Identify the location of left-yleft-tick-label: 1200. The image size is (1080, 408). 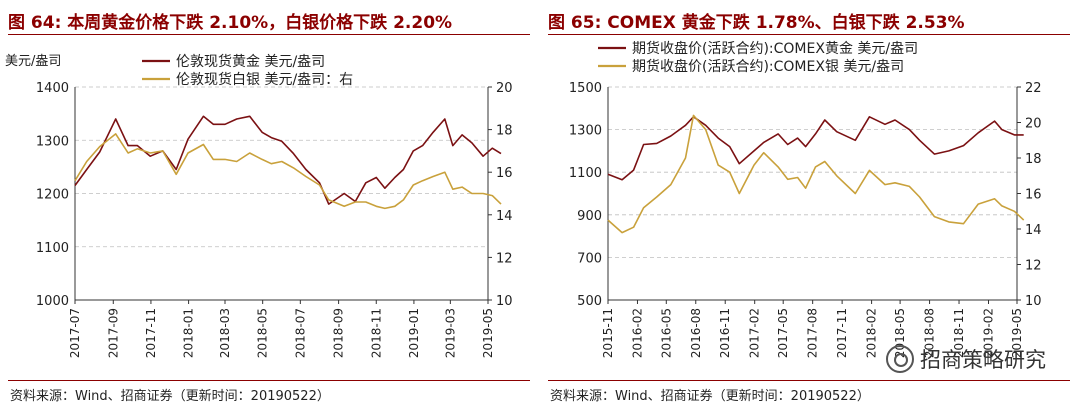
(52, 195).